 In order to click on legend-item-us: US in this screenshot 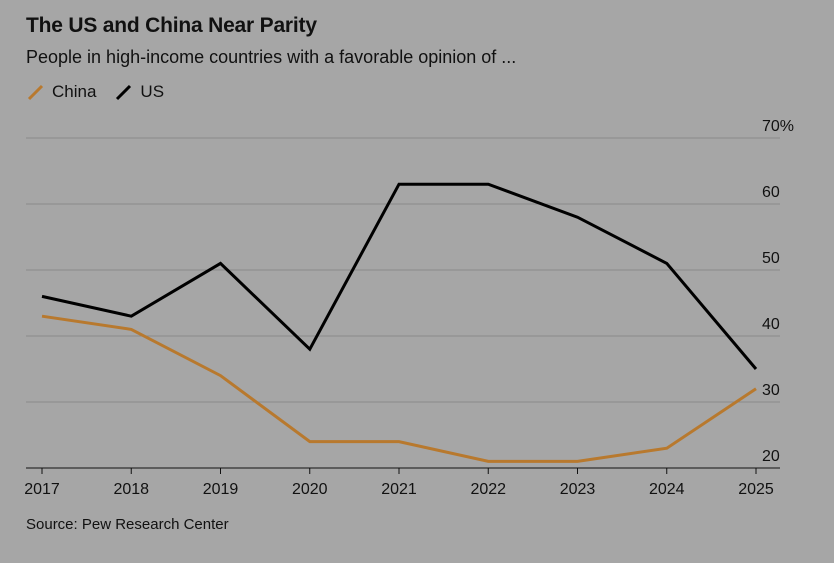, I will do `click(139, 92)`.